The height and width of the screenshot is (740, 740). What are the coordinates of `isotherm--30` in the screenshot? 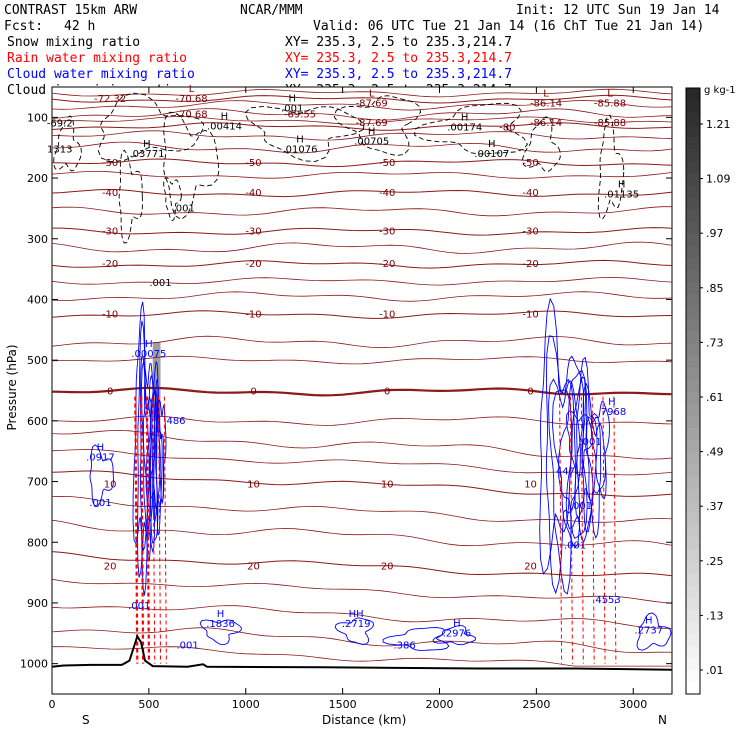 It's located at (362, 231).